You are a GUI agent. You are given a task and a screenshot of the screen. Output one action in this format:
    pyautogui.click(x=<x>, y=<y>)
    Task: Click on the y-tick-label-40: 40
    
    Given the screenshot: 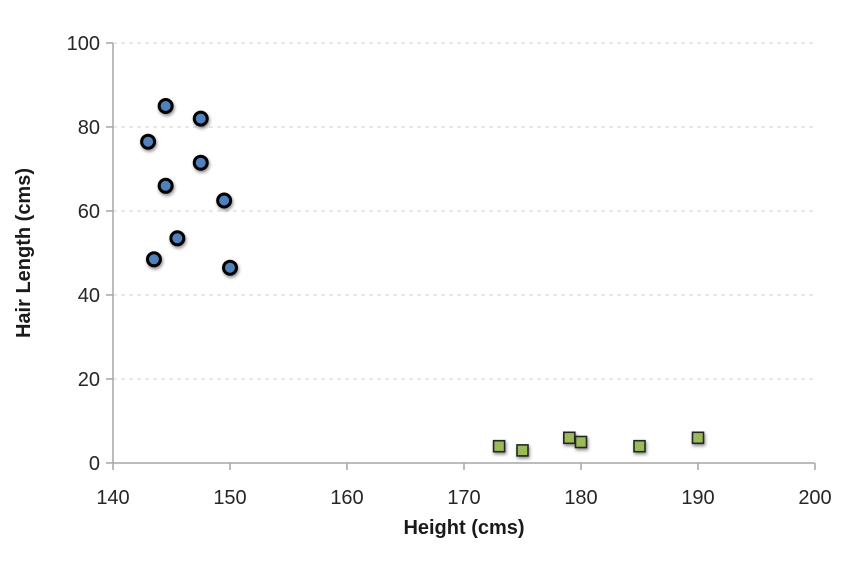 What is the action you would take?
    pyautogui.click(x=89, y=296)
    